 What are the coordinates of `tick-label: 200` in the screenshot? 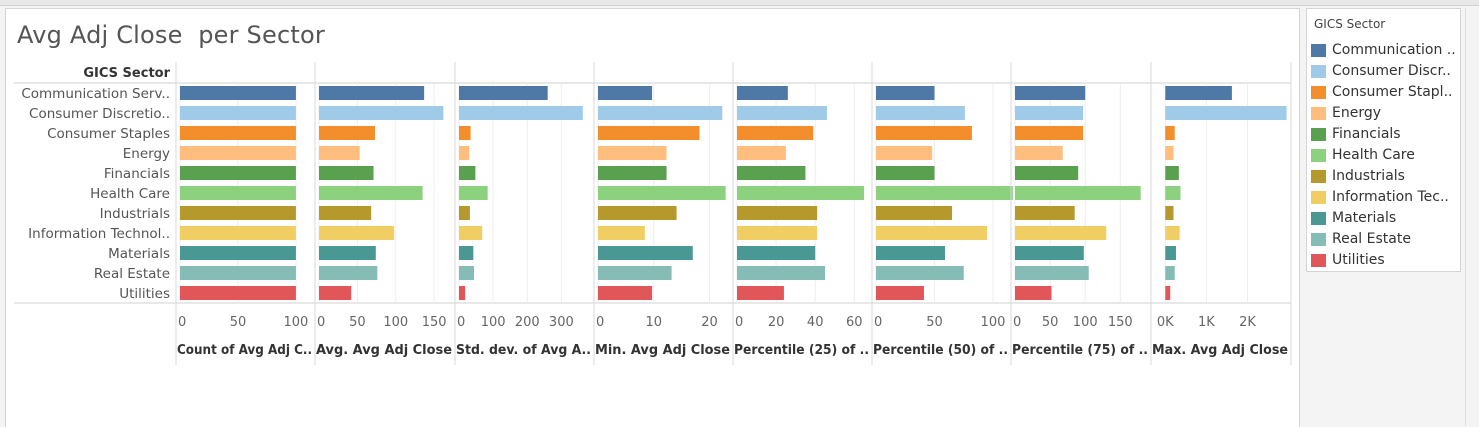 It's located at (527, 322).